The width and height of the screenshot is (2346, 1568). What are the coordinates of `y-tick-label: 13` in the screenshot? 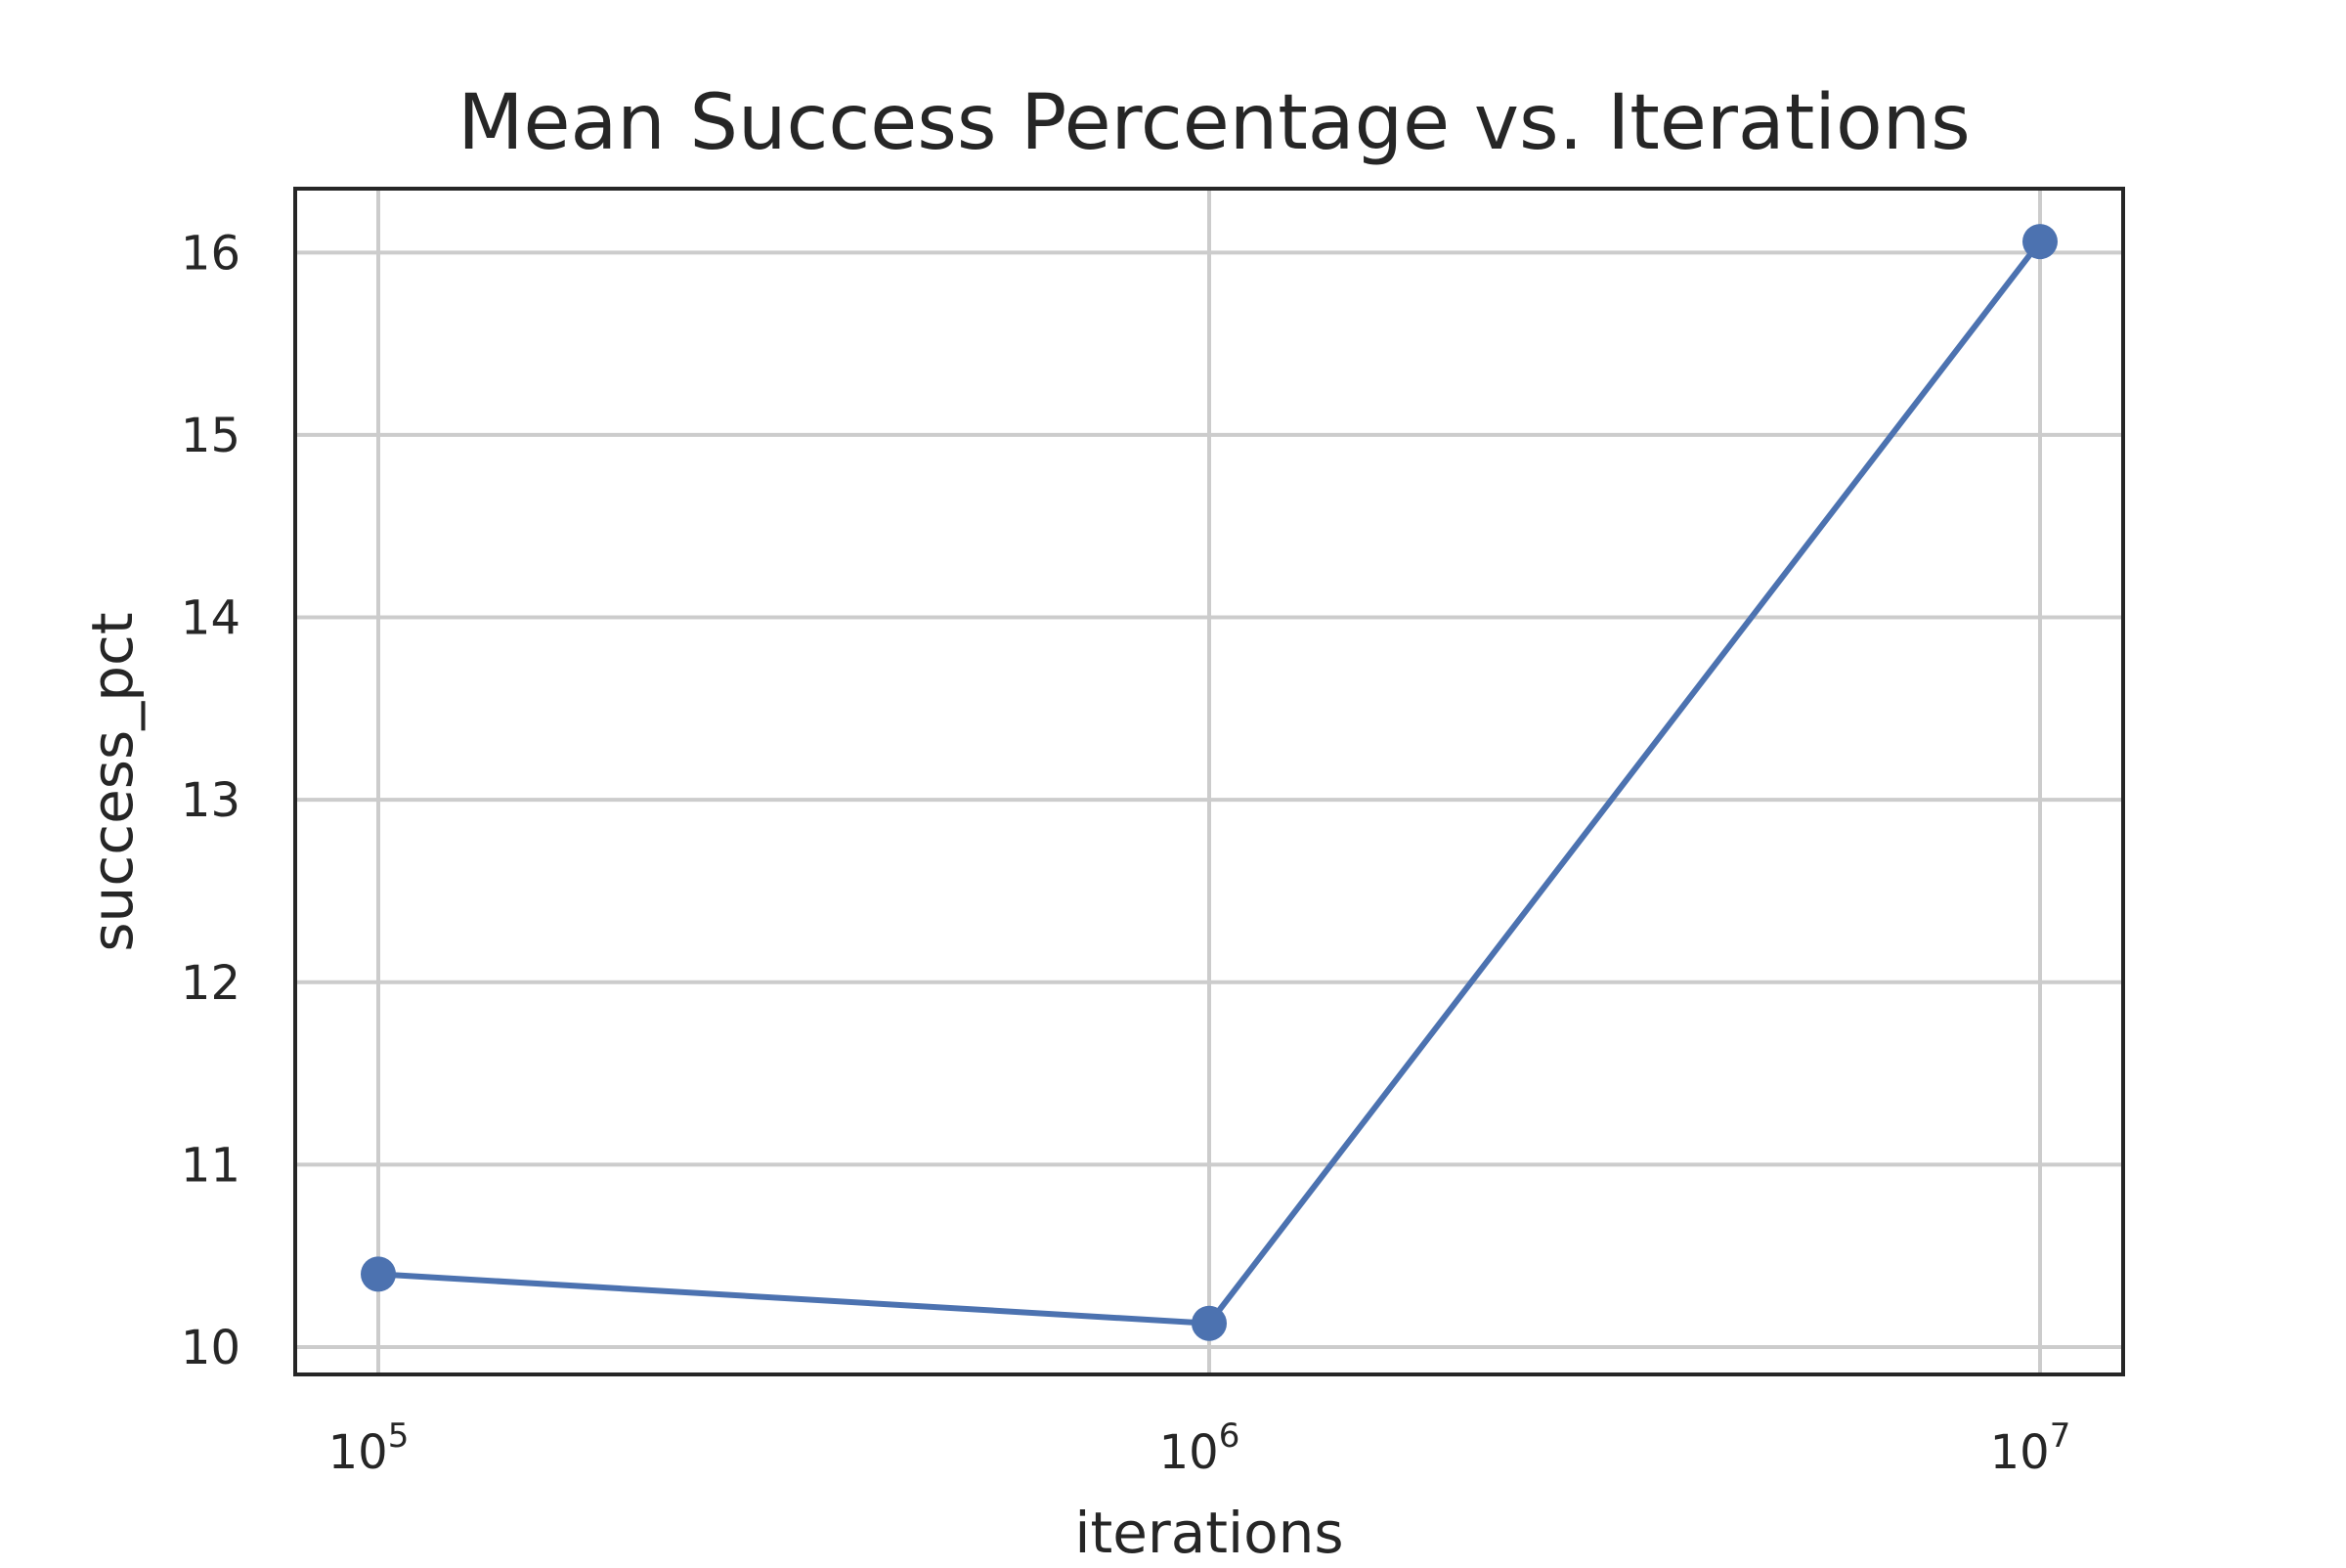 It's located at (211, 800).